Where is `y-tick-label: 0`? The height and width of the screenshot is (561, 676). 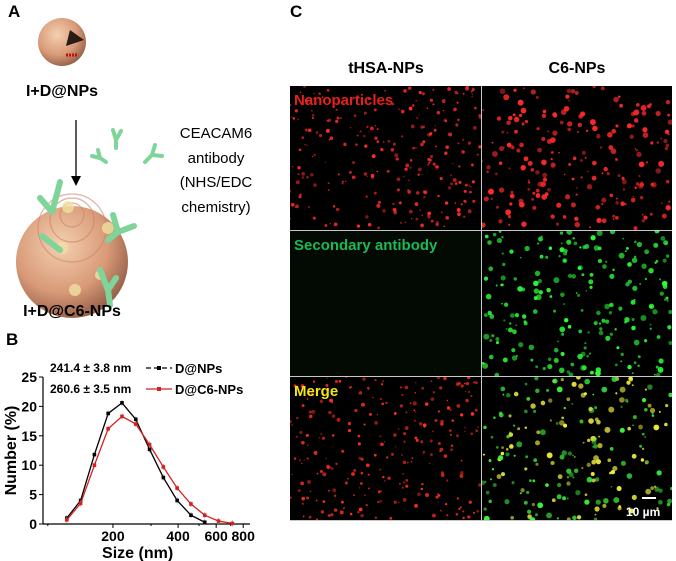
y-tick-label: 0 is located at coordinates (33, 524).